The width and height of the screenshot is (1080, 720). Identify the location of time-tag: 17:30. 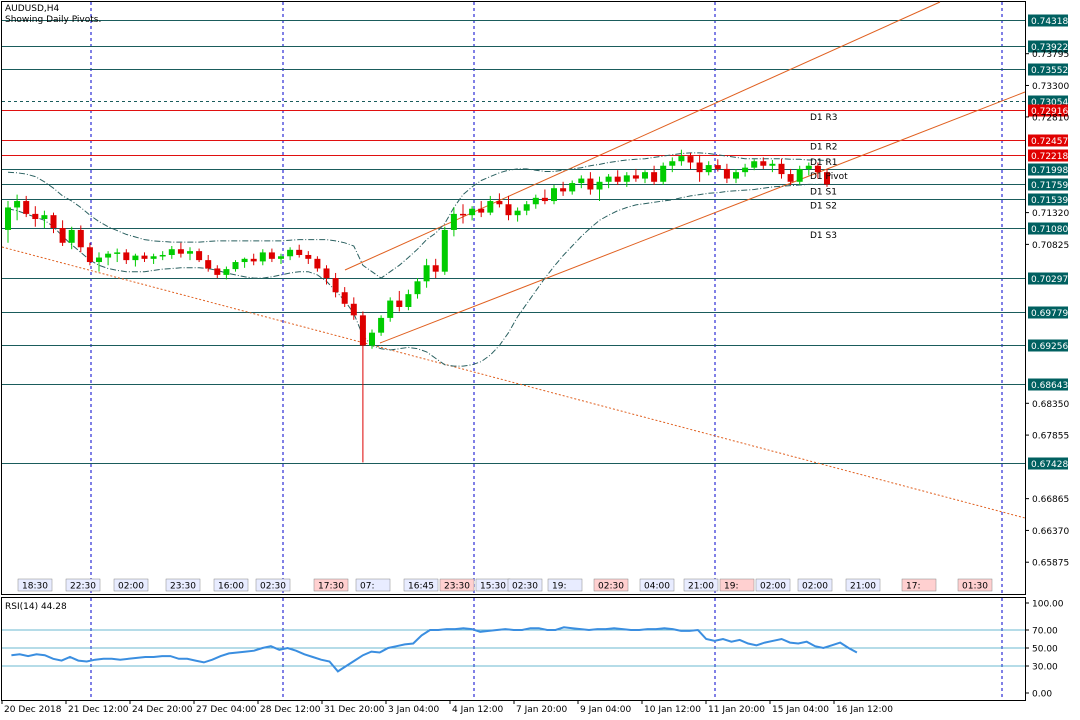
(331, 587).